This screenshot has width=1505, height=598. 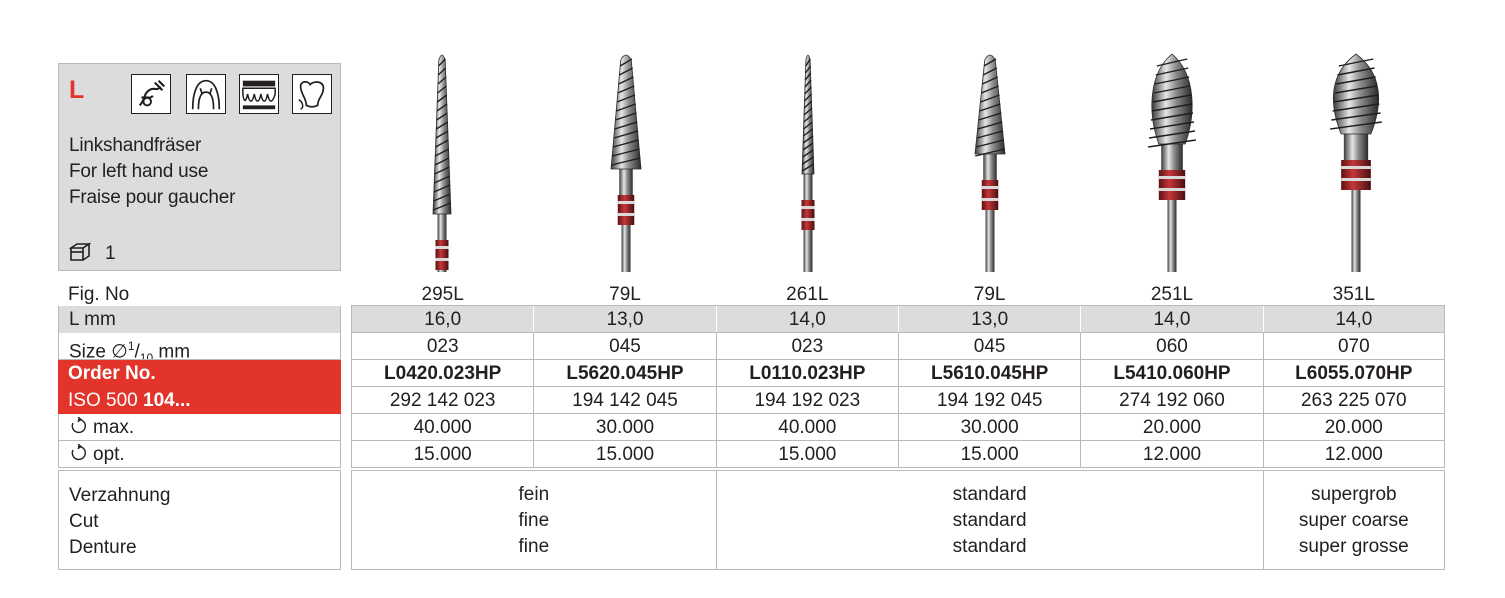 I want to click on cut-text: fein, so click(x=534, y=494).